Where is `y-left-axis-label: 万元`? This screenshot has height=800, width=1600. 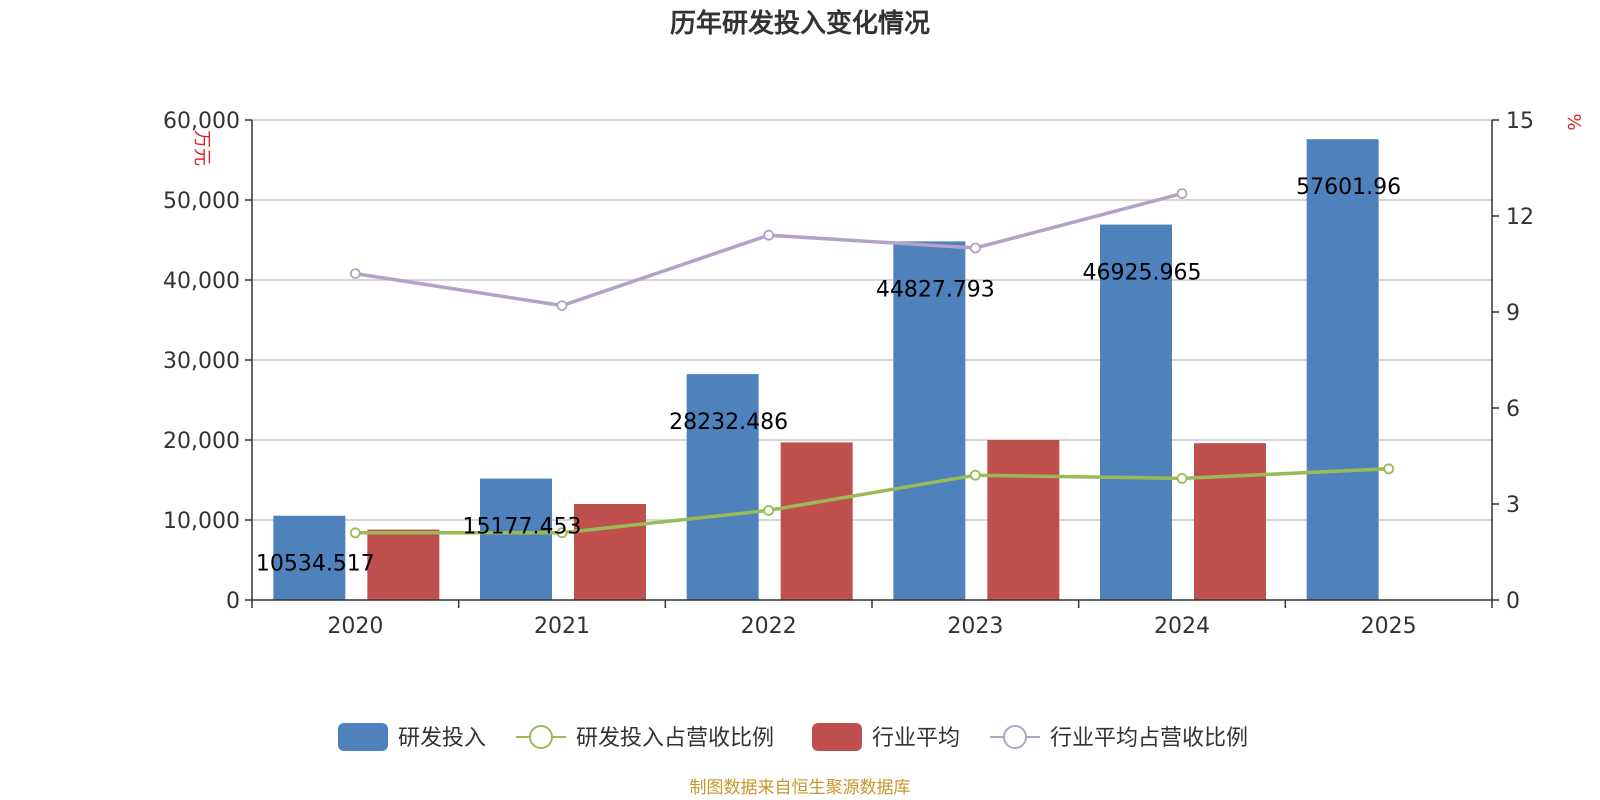
y-left-axis-label: 万元 is located at coordinates (201, 148).